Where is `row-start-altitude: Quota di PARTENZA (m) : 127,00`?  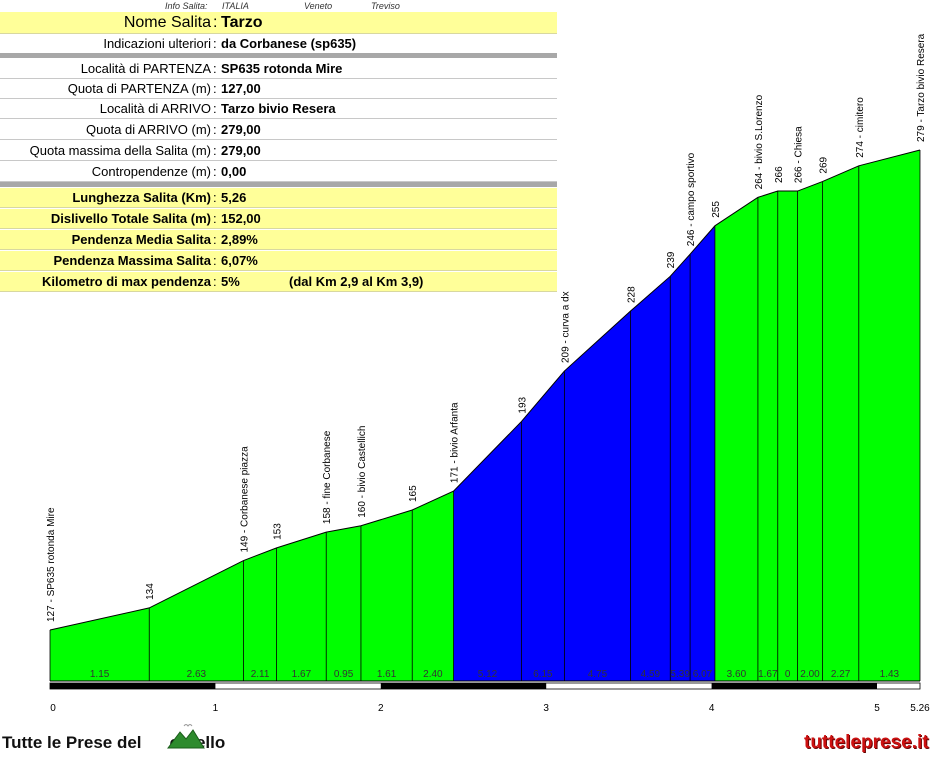
row-start-altitude: Quota di PARTENZA (m) : 127,00 is located at coordinates (278, 89).